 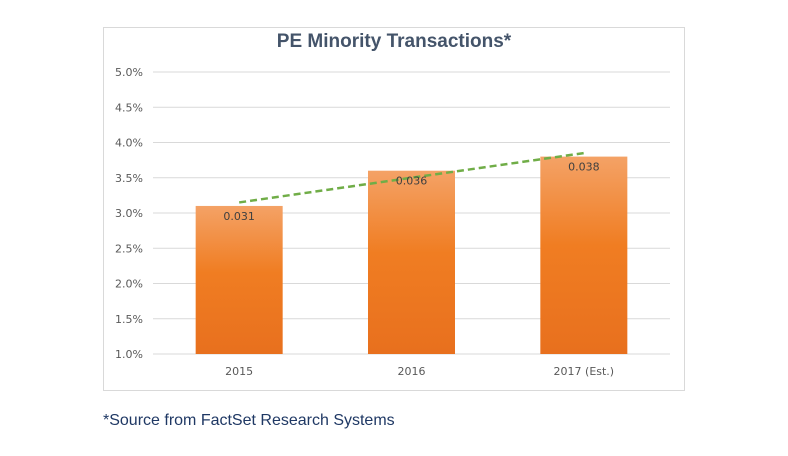 What do you see at coordinates (129, 143) in the screenshot?
I see `y-tick-label: 4.0%` at bounding box center [129, 143].